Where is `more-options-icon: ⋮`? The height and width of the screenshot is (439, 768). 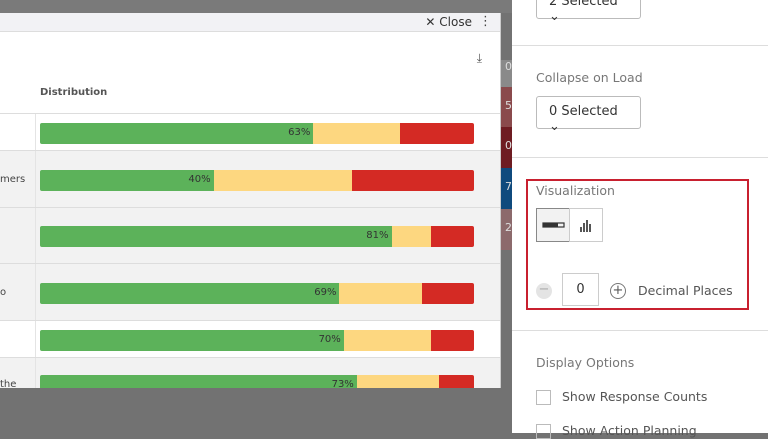 more-options-icon: ⋮ is located at coordinates (485, 21).